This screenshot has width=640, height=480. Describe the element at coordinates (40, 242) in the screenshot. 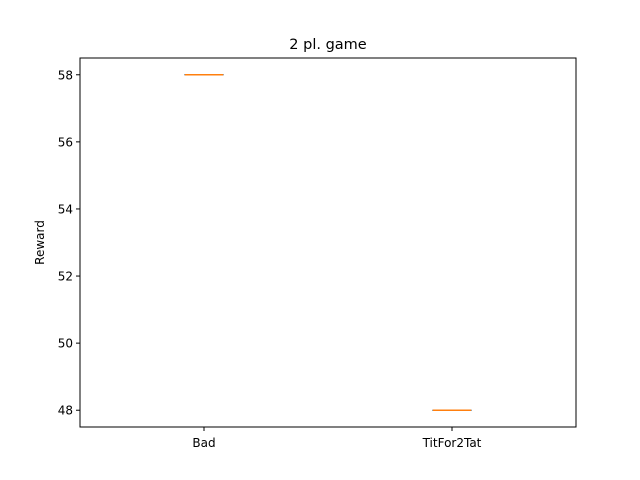

I see `y-axis-label: Reward` at that location.